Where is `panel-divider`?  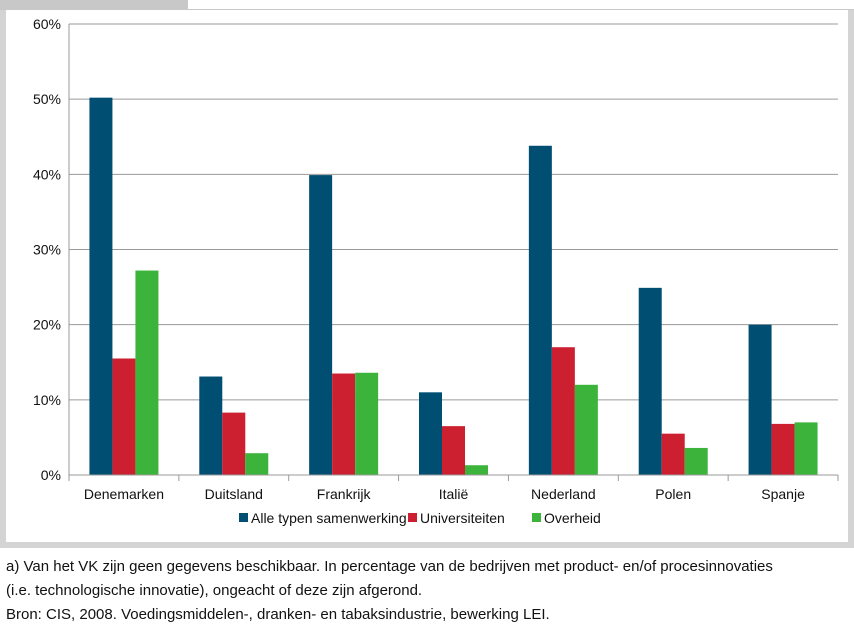 panel-divider is located at coordinates (427, 545).